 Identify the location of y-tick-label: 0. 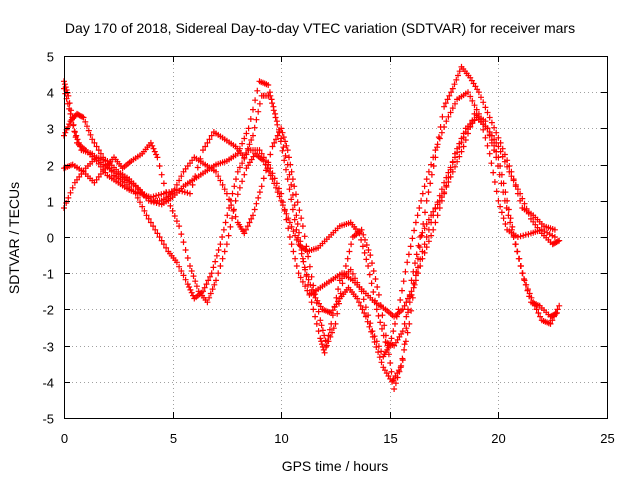
(50, 238).